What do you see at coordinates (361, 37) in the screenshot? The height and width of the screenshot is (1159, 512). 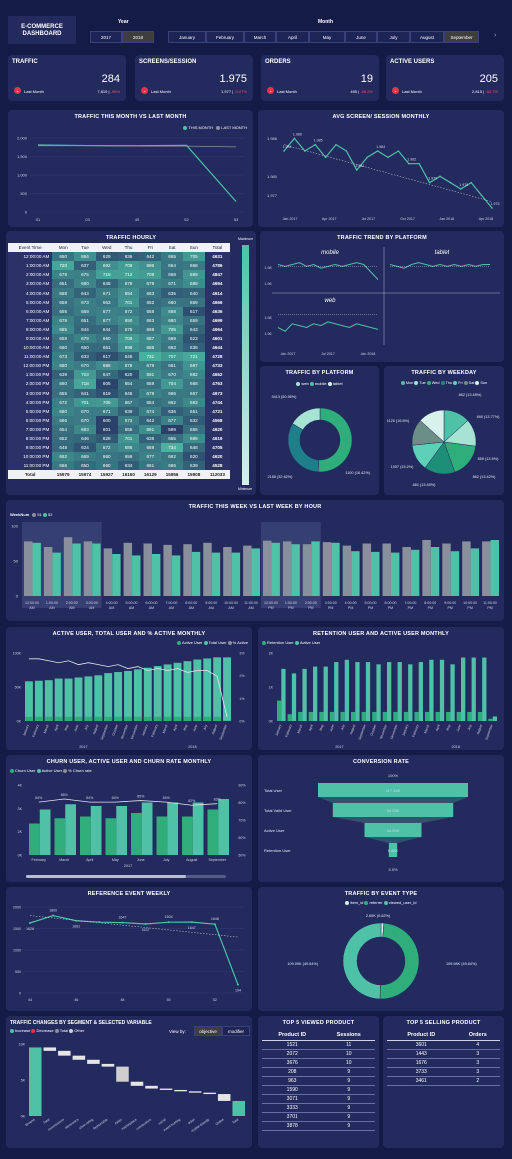 I see `month-button-june: June` at bounding box center [361, 37].